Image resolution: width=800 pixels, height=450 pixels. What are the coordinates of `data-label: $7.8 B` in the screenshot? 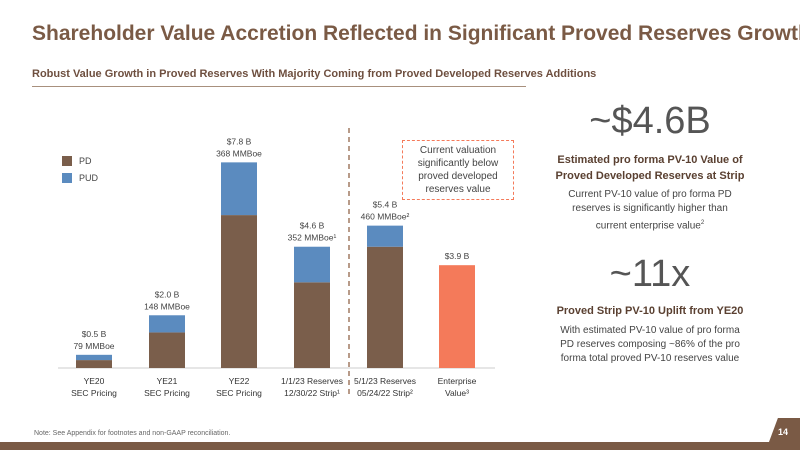 It's located at (239, 141).